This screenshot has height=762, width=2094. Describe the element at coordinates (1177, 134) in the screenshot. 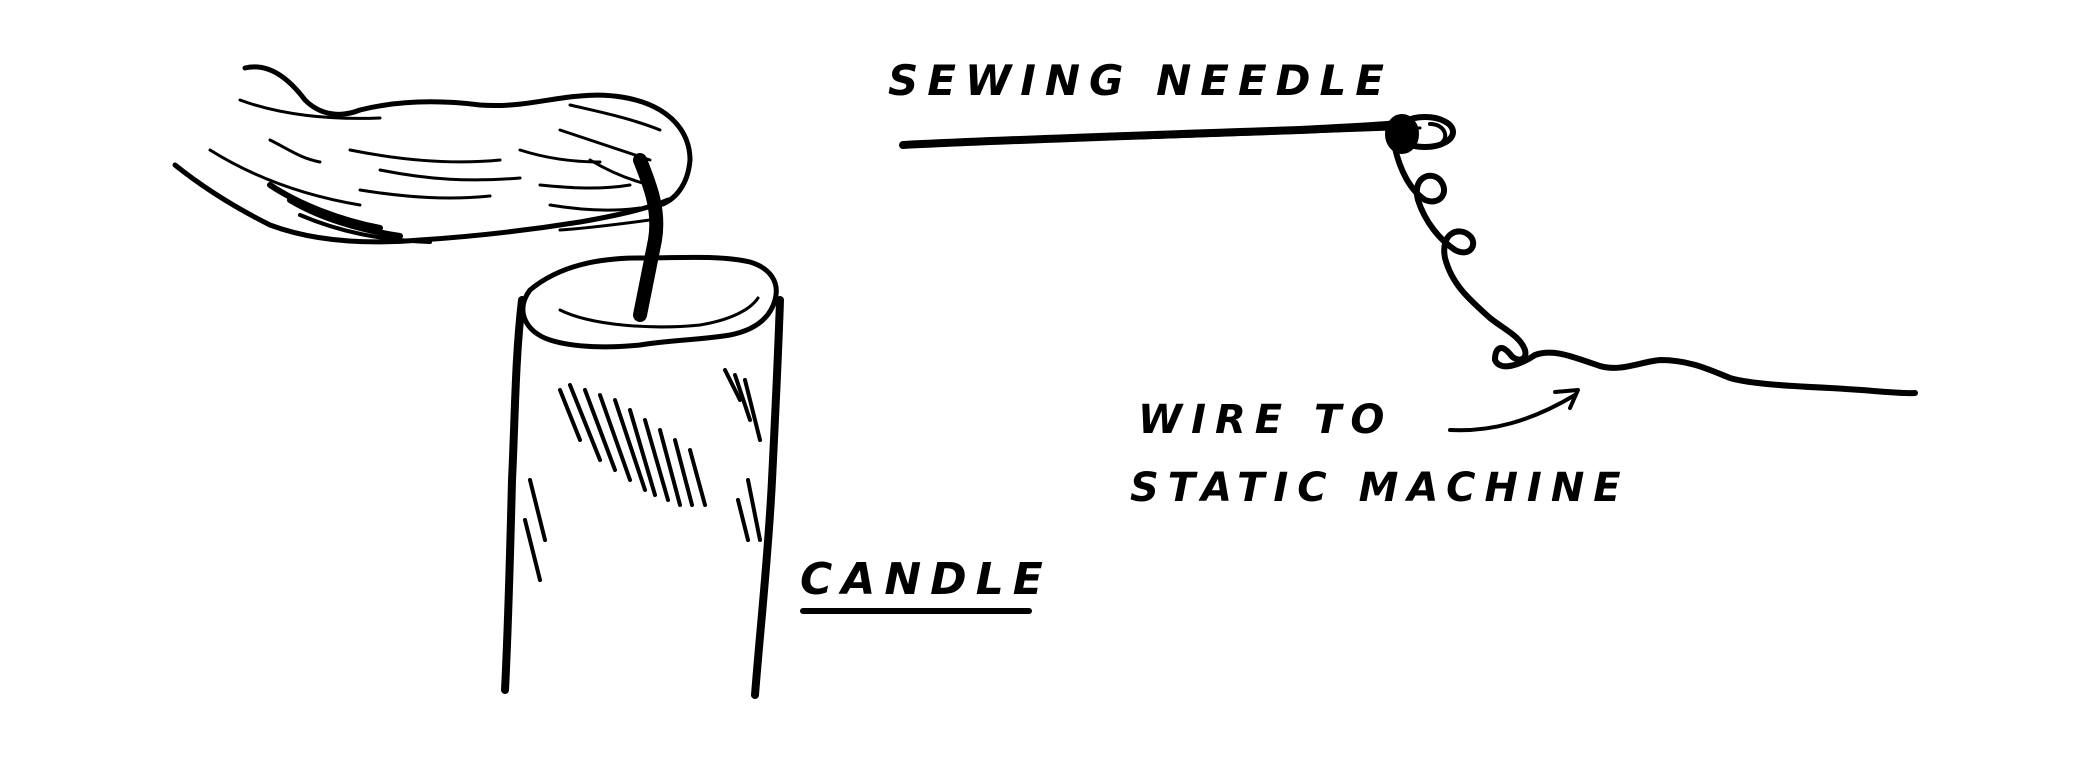

I see `sewing-needle` at that location.